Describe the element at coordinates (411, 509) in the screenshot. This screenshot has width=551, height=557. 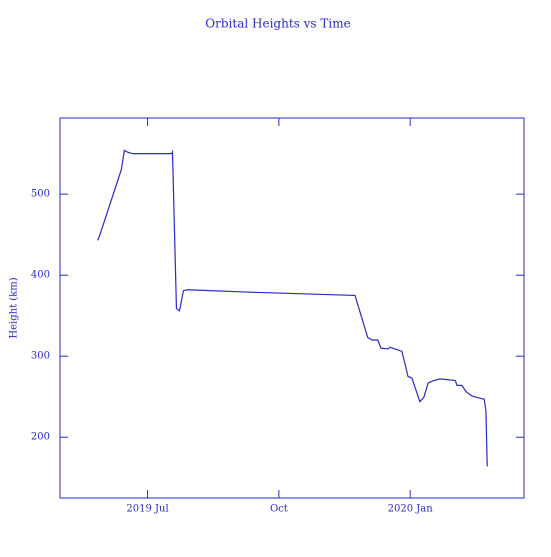
I see `x-tick-label: 2020 Jan` at that location.